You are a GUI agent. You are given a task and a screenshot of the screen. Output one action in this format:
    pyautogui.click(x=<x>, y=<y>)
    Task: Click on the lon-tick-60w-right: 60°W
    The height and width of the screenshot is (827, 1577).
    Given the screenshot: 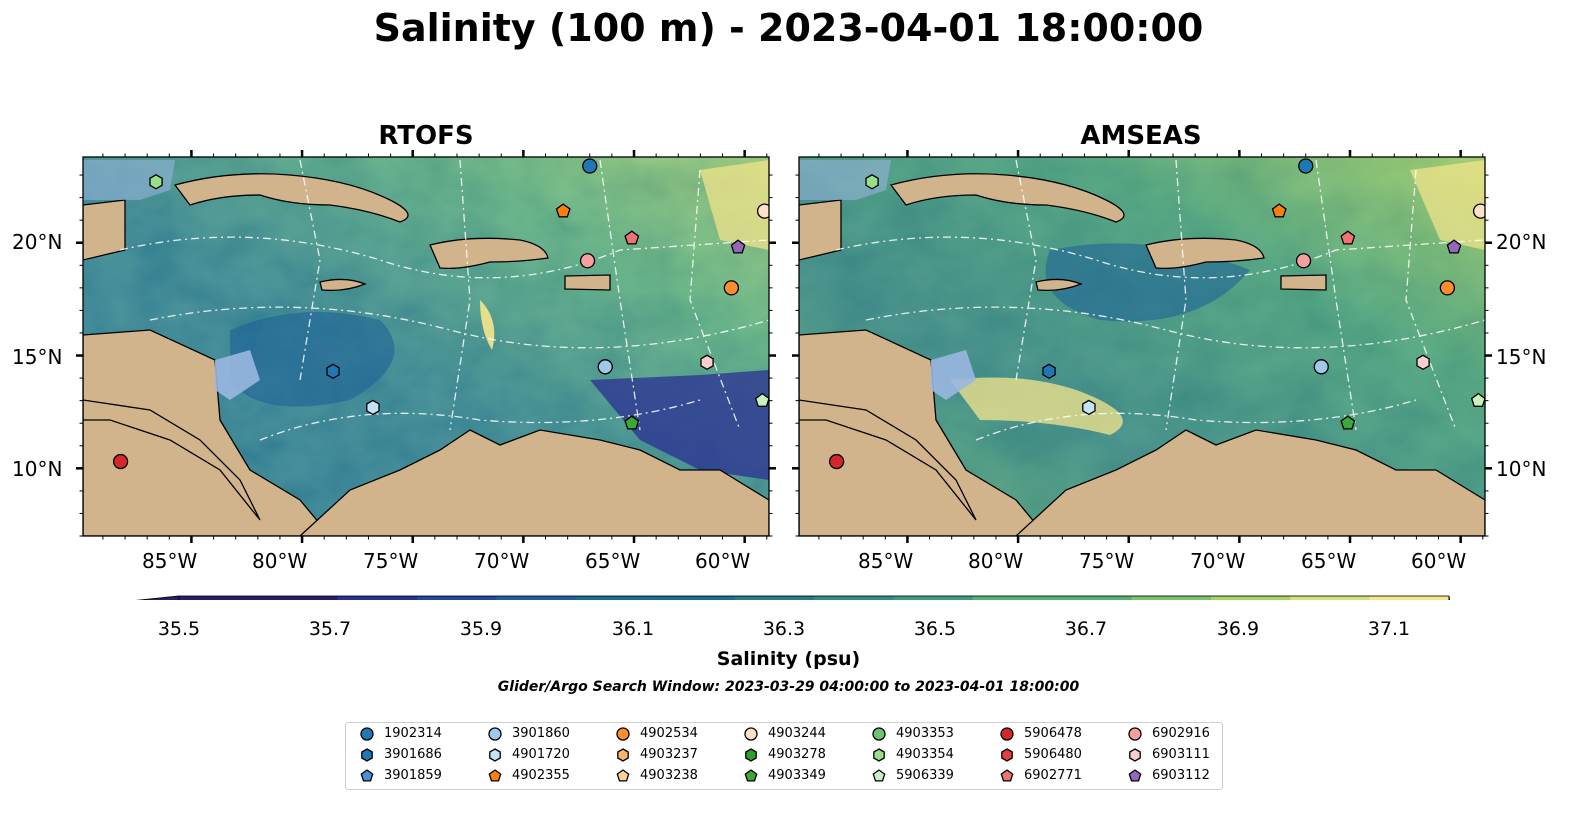 What is the action you would take?
    pyautogui.click(x=1439, y=561)
    